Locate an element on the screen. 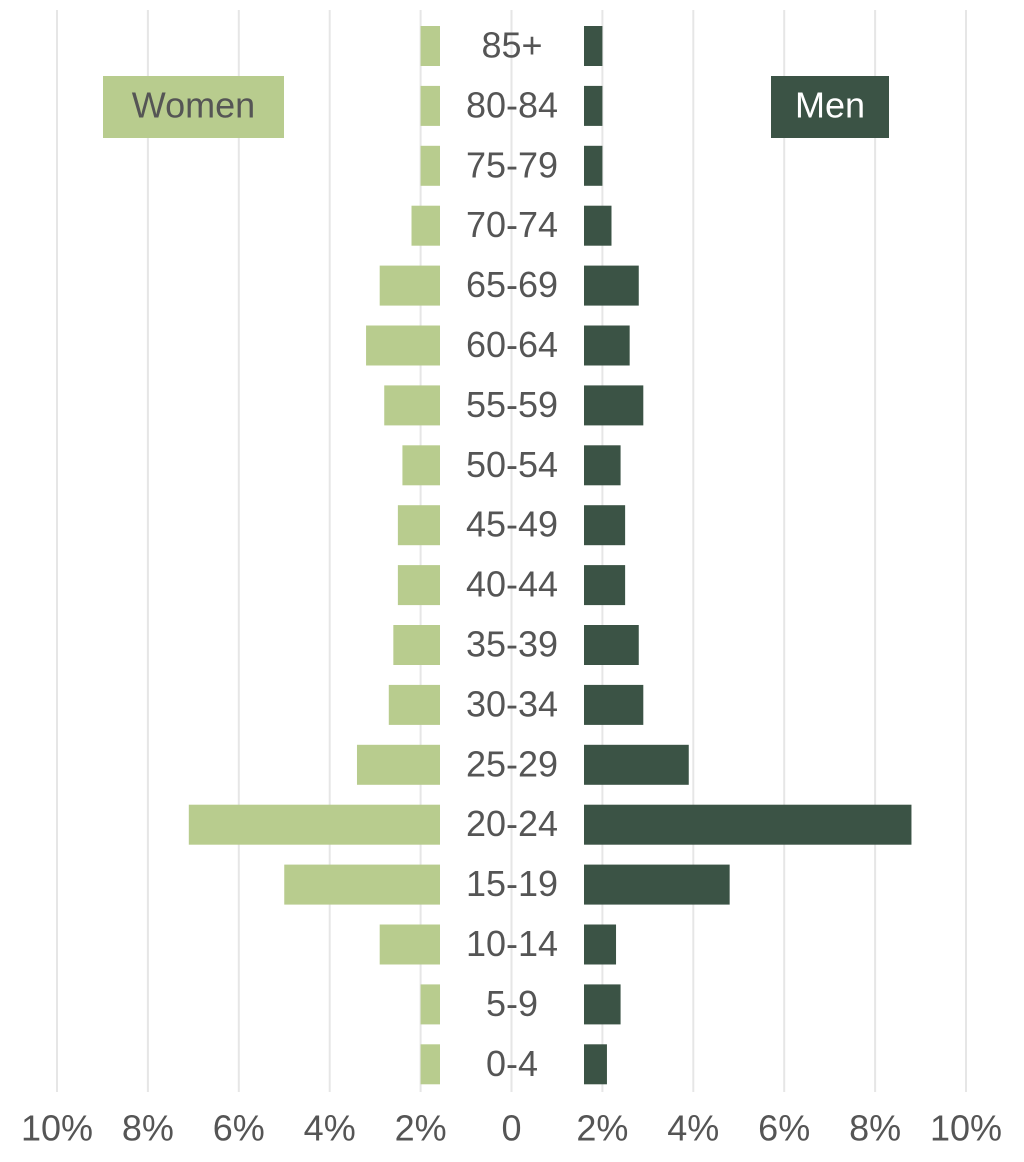  category-label: 65-69 is located at coordinates (512, 284).